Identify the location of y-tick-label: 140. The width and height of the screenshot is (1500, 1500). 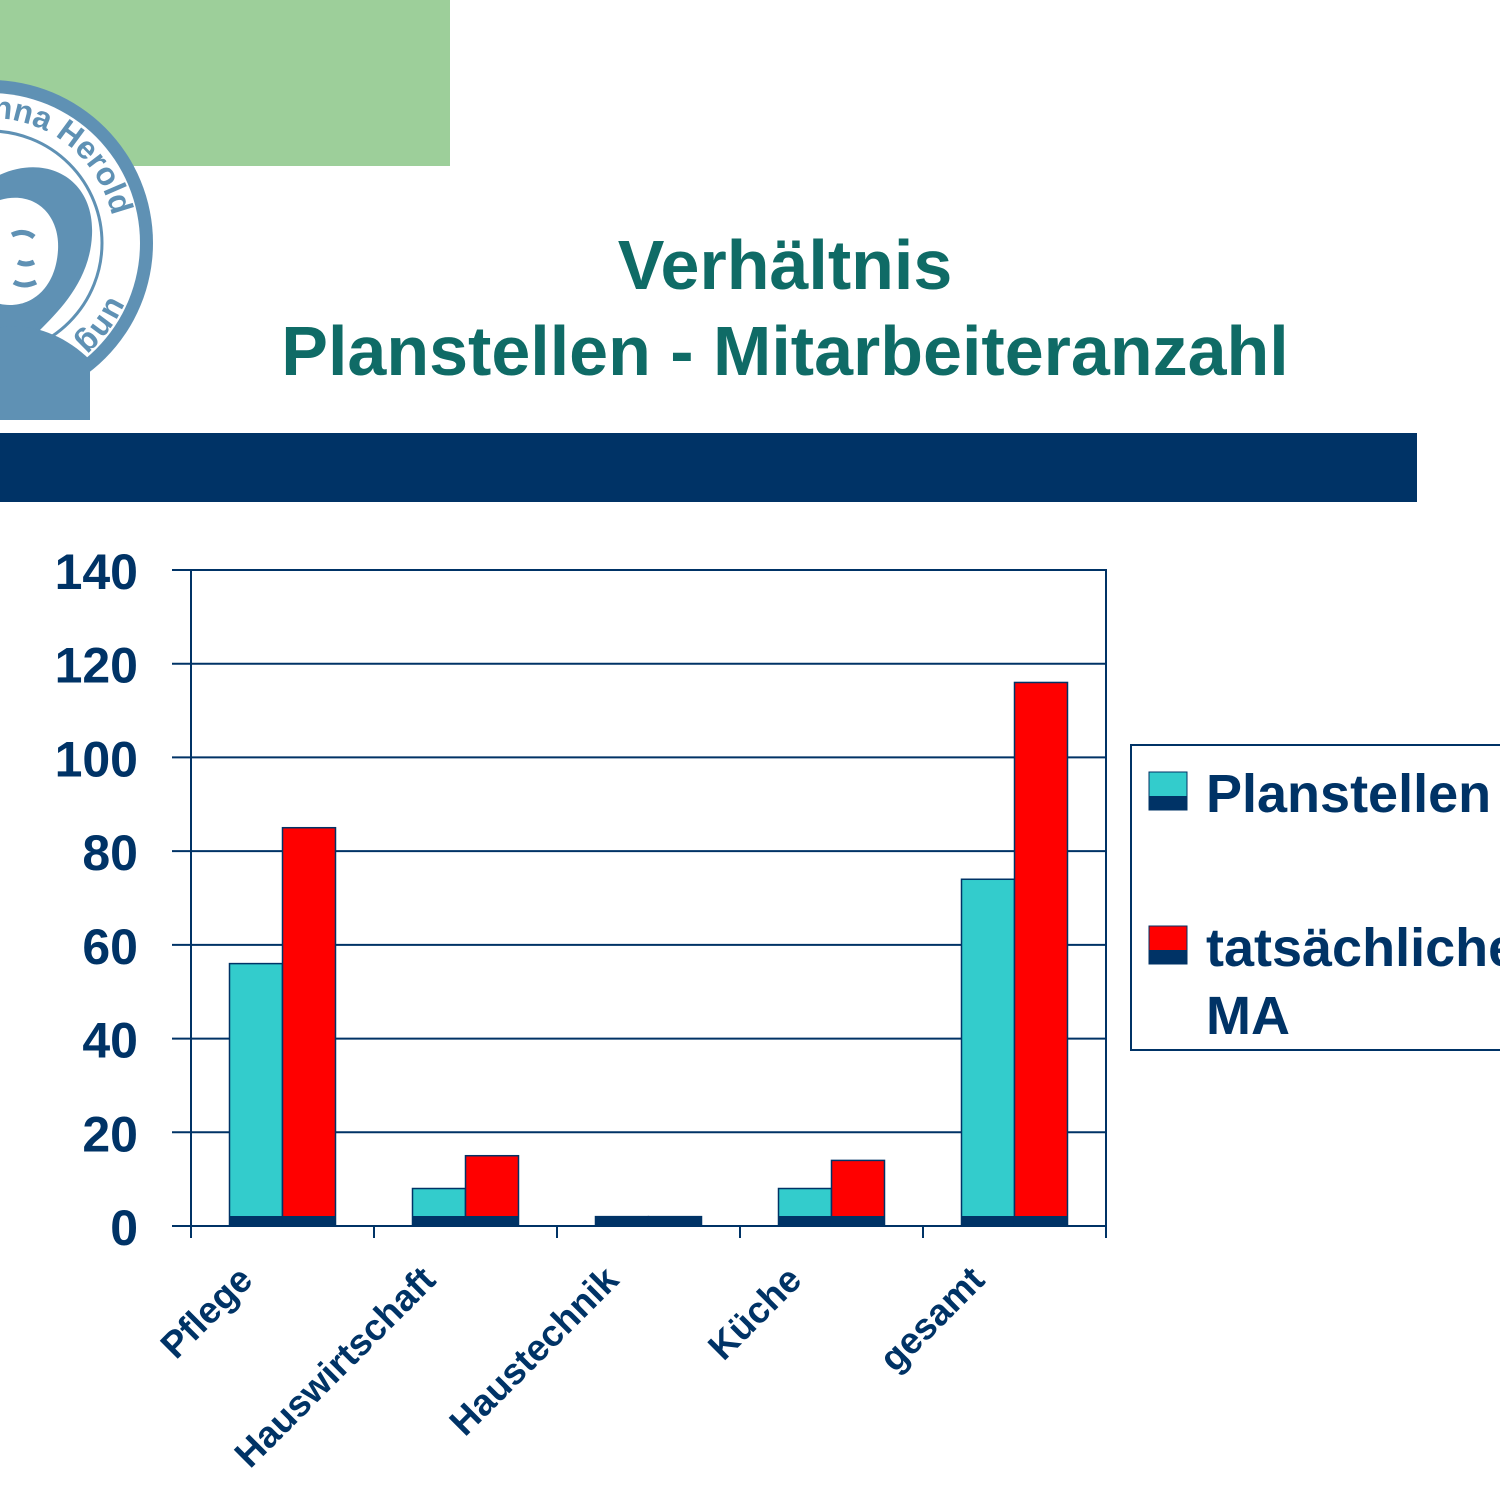
(96, 572).